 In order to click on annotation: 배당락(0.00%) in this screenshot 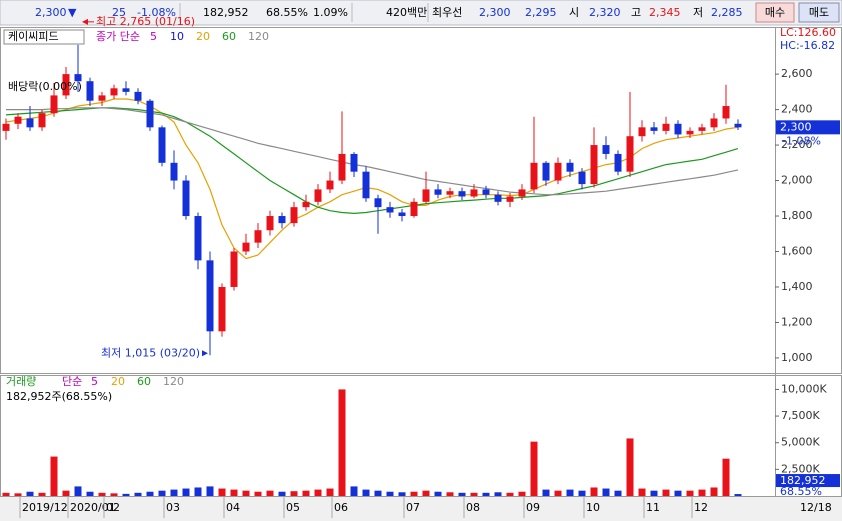, I will do `click(45, 86)`.